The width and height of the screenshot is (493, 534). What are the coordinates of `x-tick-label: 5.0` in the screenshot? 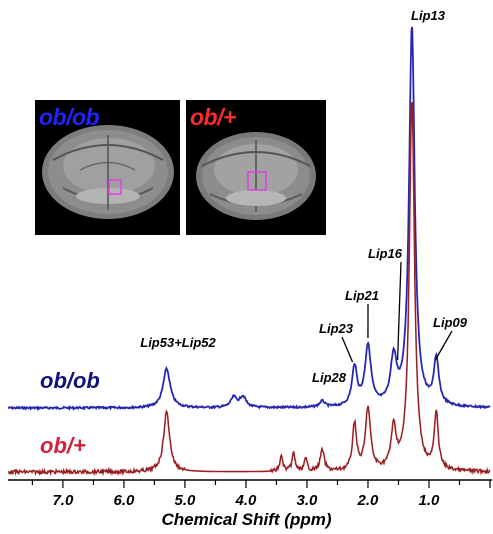 It's located at (186, 500).